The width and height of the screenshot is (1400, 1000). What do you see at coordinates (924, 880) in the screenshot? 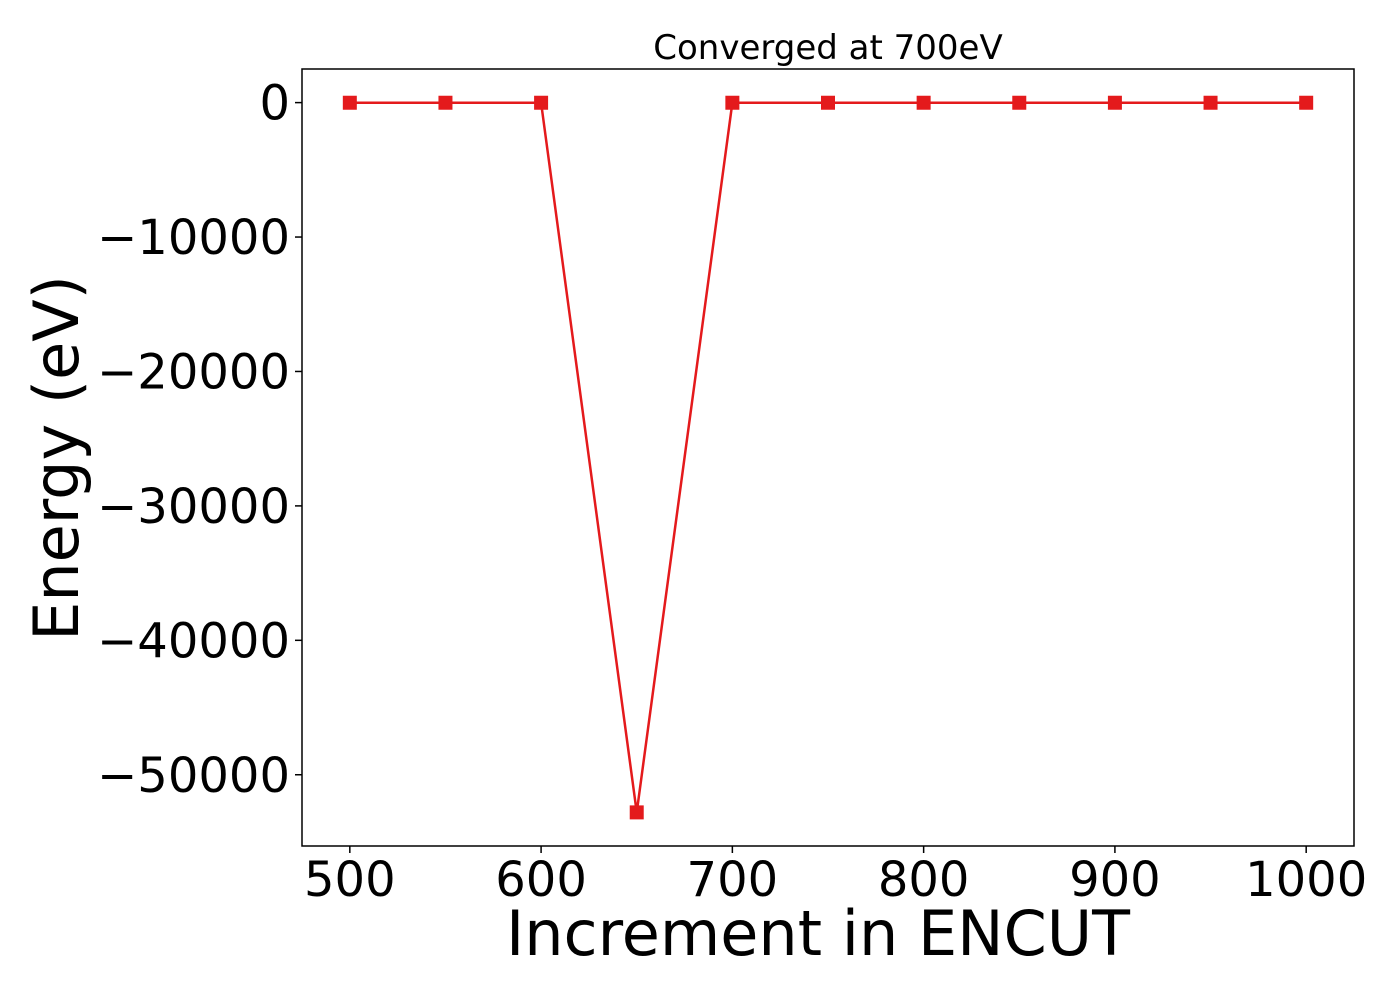
I see `x-tick-label: 800` at bounding box center [924, 880].